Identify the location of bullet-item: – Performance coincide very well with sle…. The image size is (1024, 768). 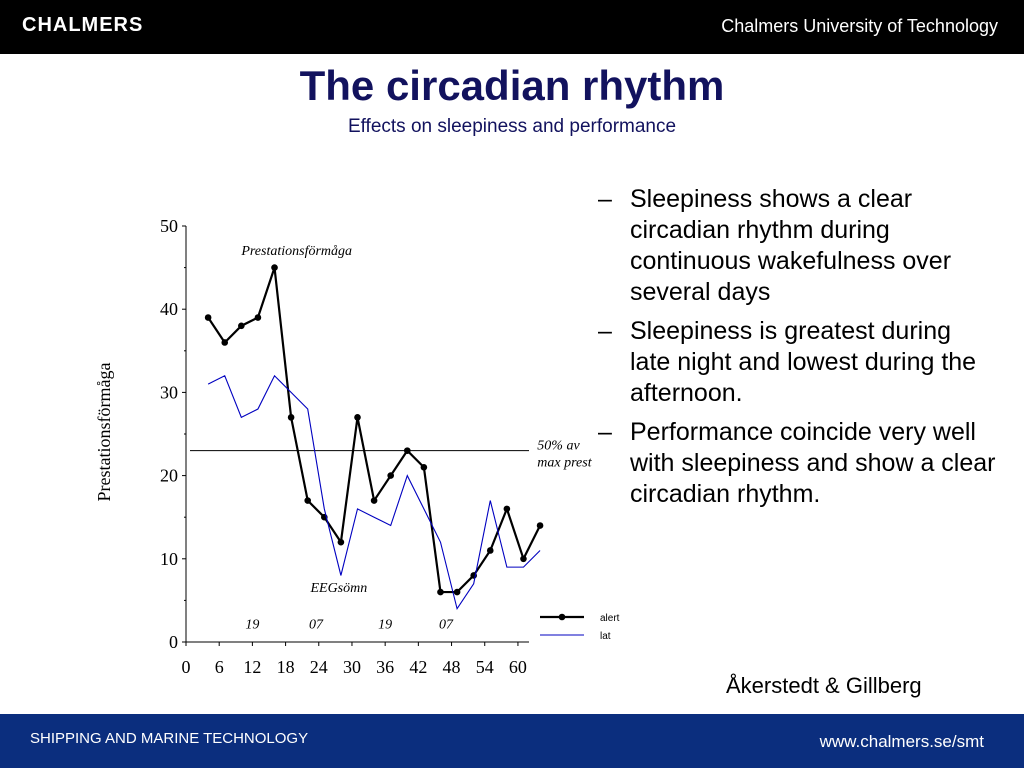
(797, 463).